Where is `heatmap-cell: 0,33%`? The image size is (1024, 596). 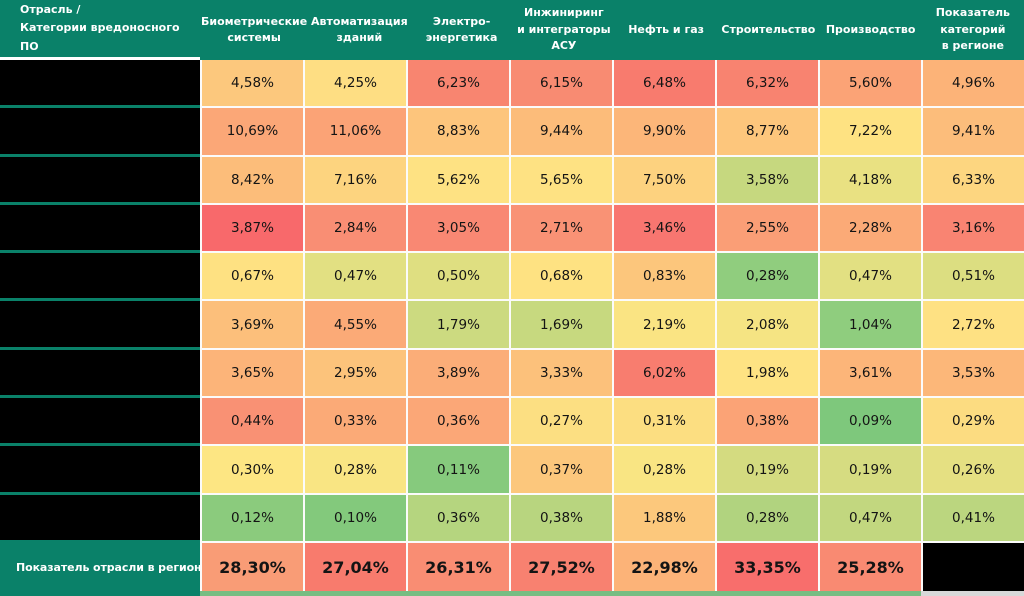 heatmap-cell: 0,33% is located at coordinates (354, 422).